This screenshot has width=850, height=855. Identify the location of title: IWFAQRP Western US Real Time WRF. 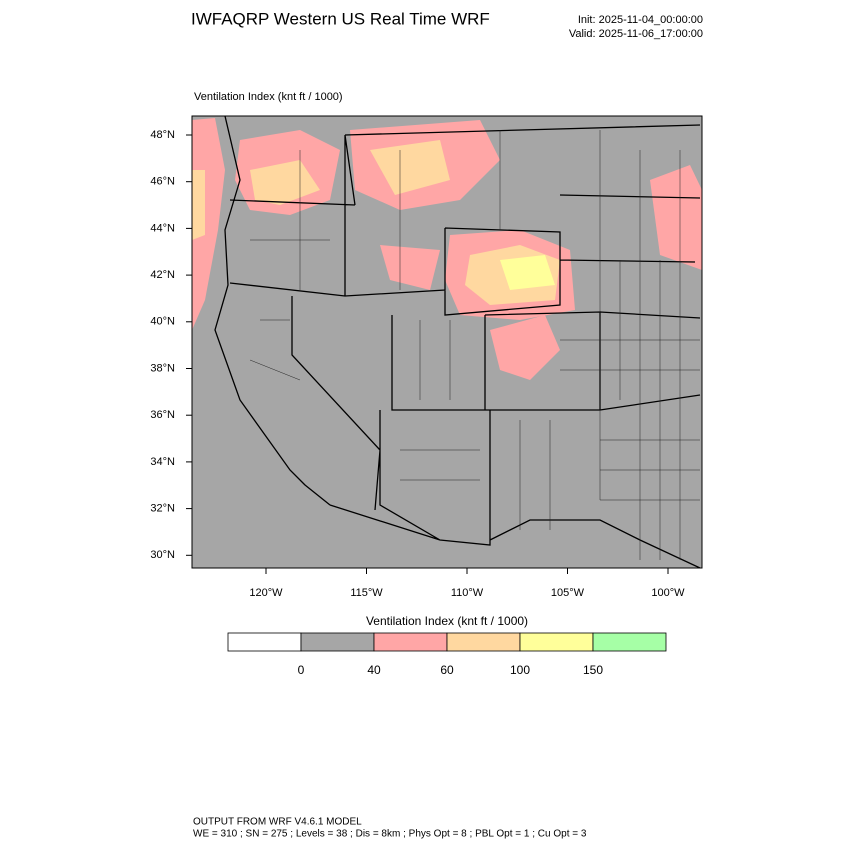
(340, 18).